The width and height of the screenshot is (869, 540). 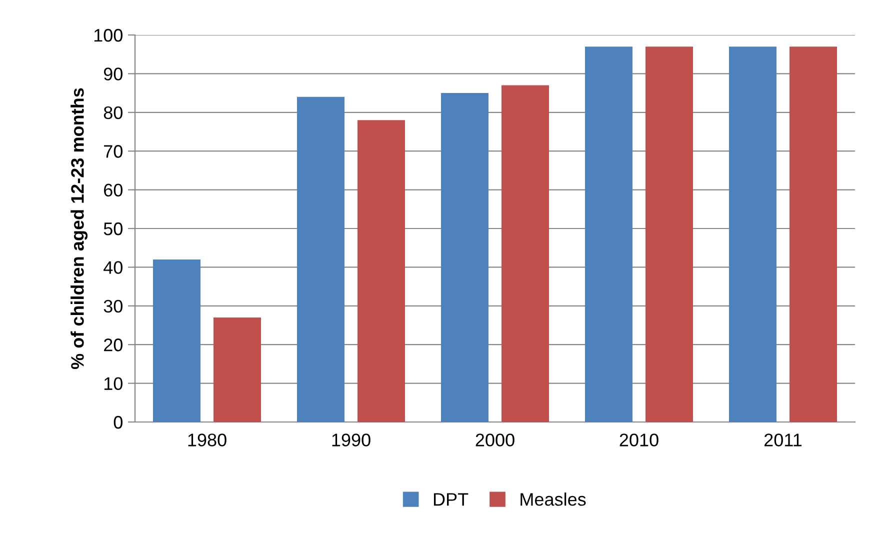 What do you see at coordinates (451, 499) in the screenshot?
I see `legend-label: DPT` at bounding box center [451, 499].